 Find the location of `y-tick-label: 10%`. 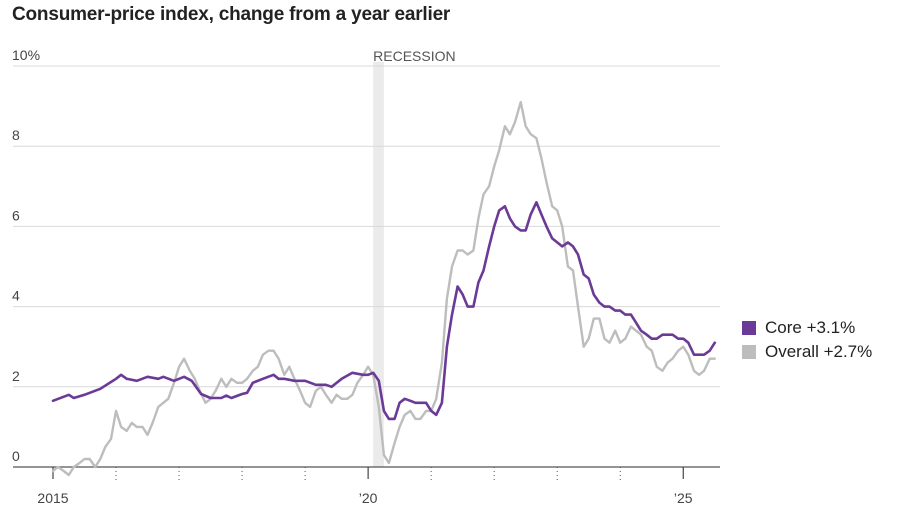

y-tick-label: 10% is located at coordinates (26, 55).